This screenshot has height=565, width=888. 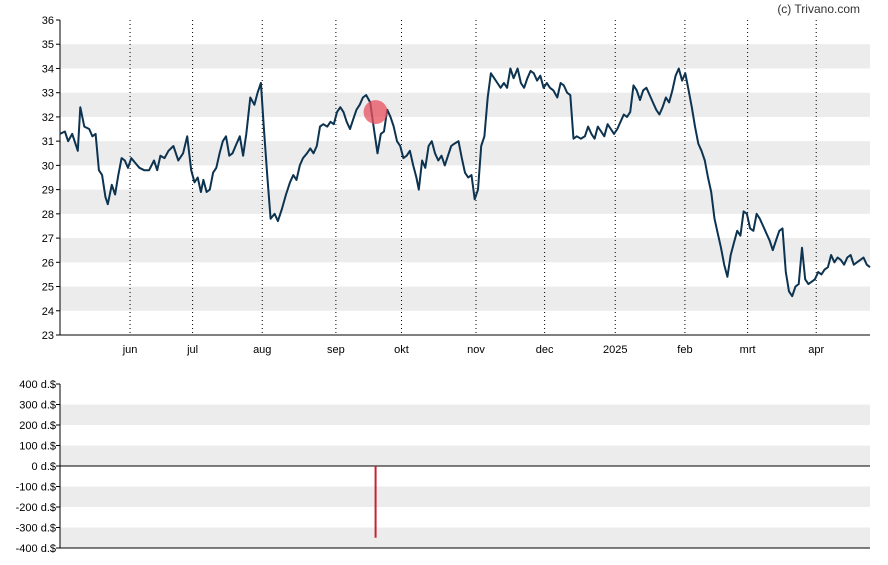 What do you see at coordinates (48, 191) in the screenshot?
I see `y-tick-label: 29` at bounding box center [48, 191].